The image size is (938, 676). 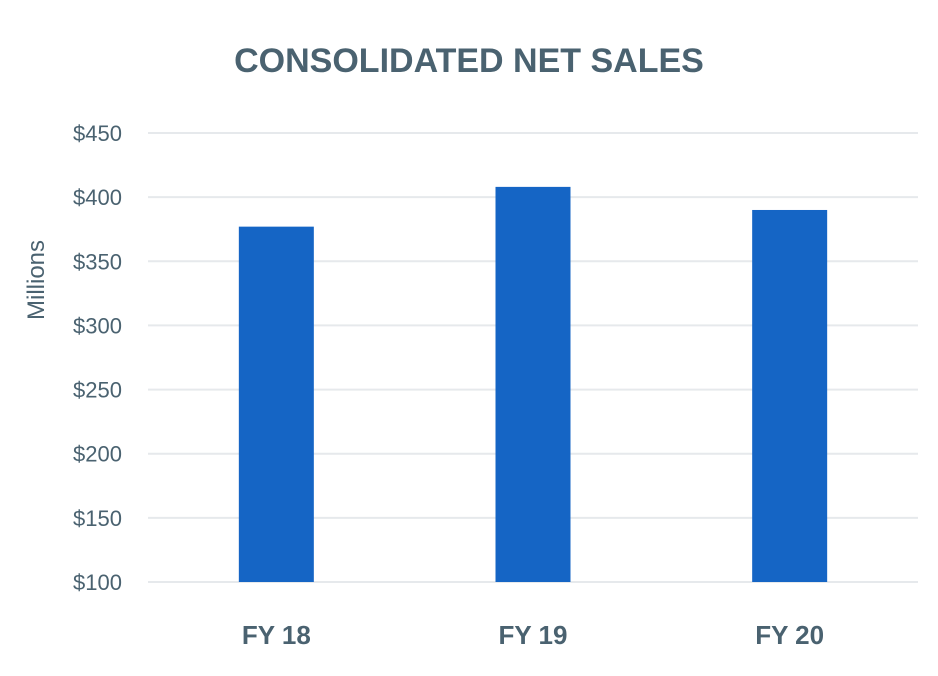 What do you see at coordinates (36, 280) in the screenshot?
I see `y-axis-label: Millions` at bounding box center [36, 280].